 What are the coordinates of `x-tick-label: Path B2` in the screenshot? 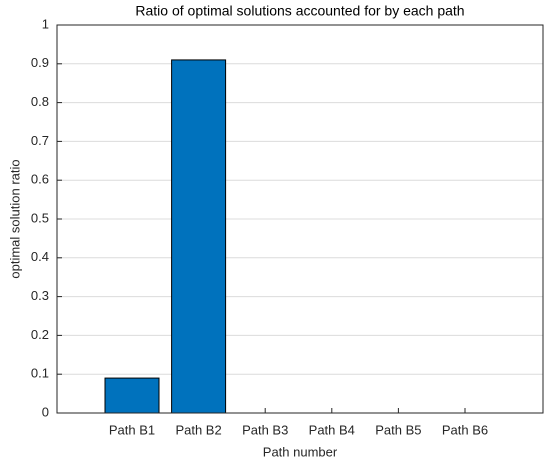 It's located at (198, 429).